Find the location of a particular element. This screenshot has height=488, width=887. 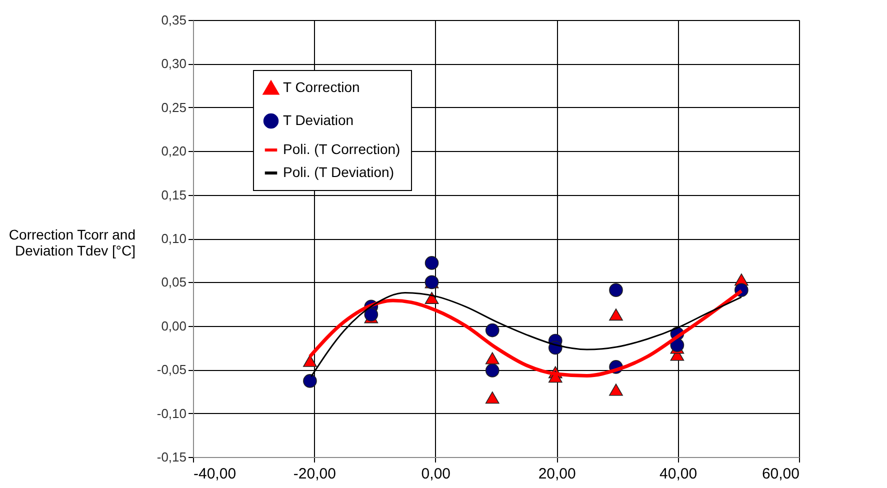

y-tick-label: 0,15 is located at coordinates (173, 194).